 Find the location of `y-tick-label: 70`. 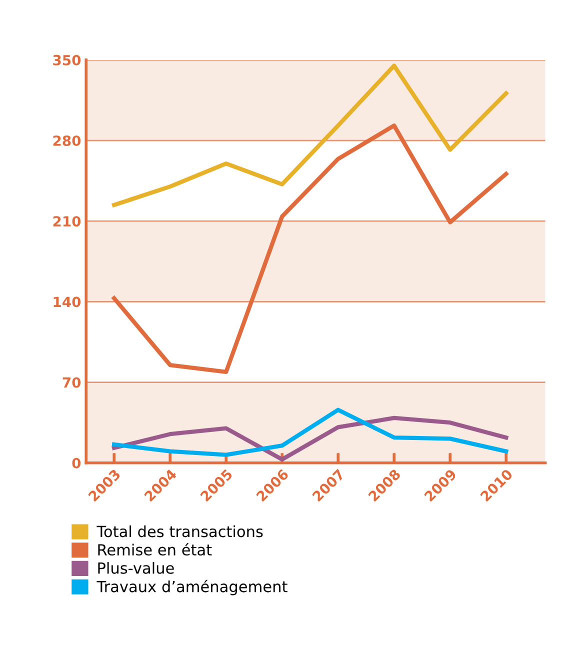

y-tick-label: 70 is located at coordinates (71, 382).